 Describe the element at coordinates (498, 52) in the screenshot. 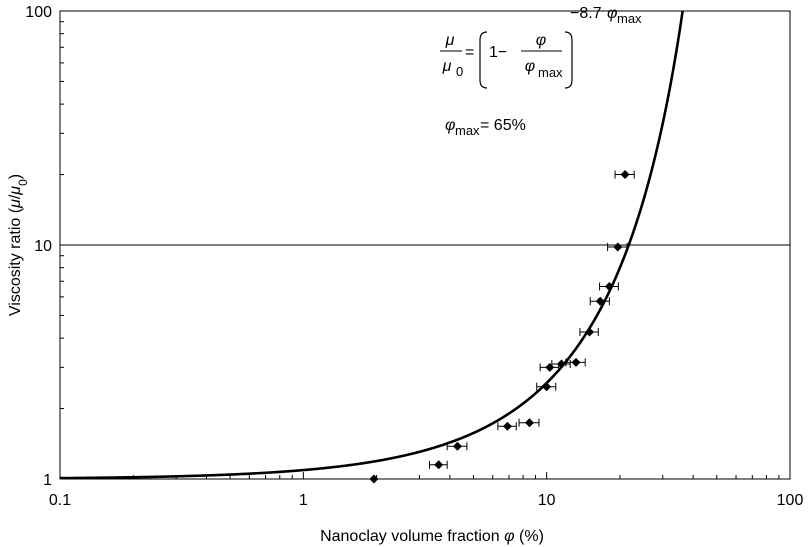

I see `eq-one-minus: 1−` at that location.